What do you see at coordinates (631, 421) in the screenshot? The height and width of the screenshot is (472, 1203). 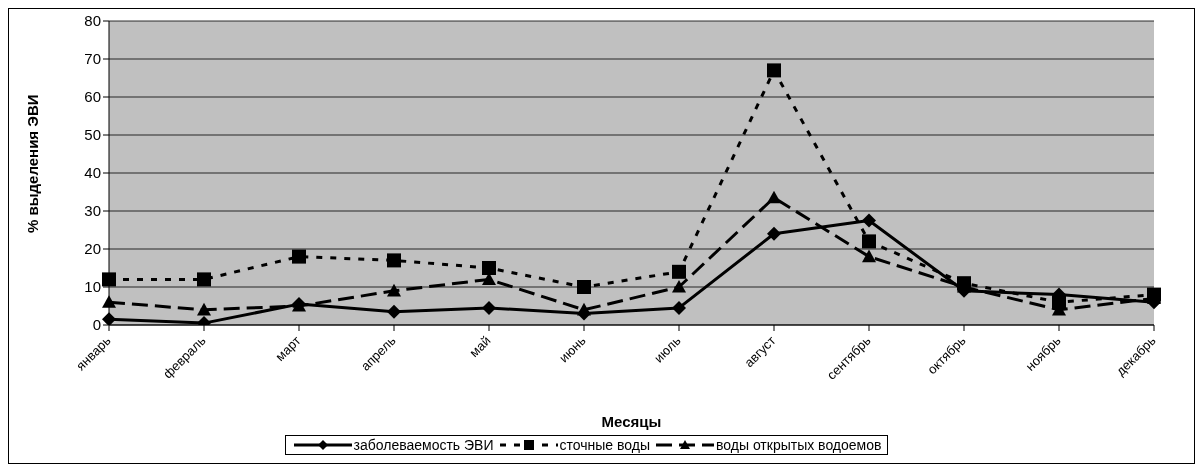 I see `x-axis-title: Месяцы` at bounding box center [631, 421].